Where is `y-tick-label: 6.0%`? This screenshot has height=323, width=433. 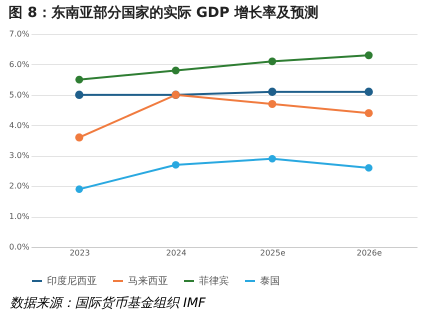 y-tick-label: 6.0% is located at coordinates (19, 64).